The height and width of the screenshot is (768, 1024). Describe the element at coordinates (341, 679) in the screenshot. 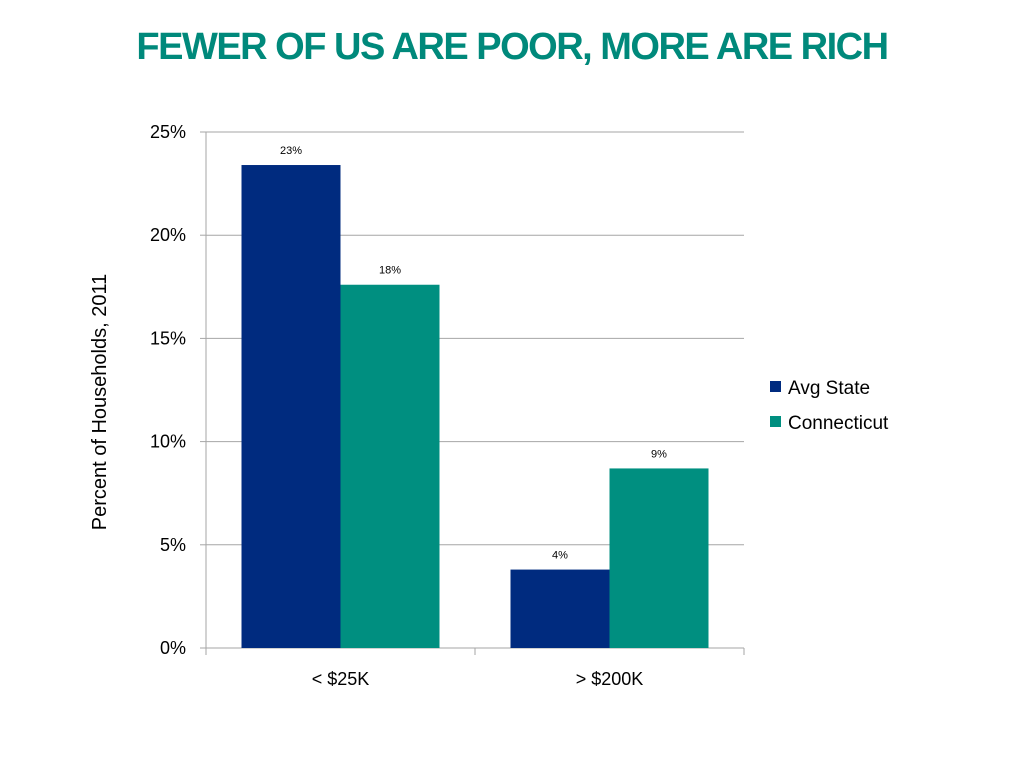

I see `category-label: < $25K` at that location.